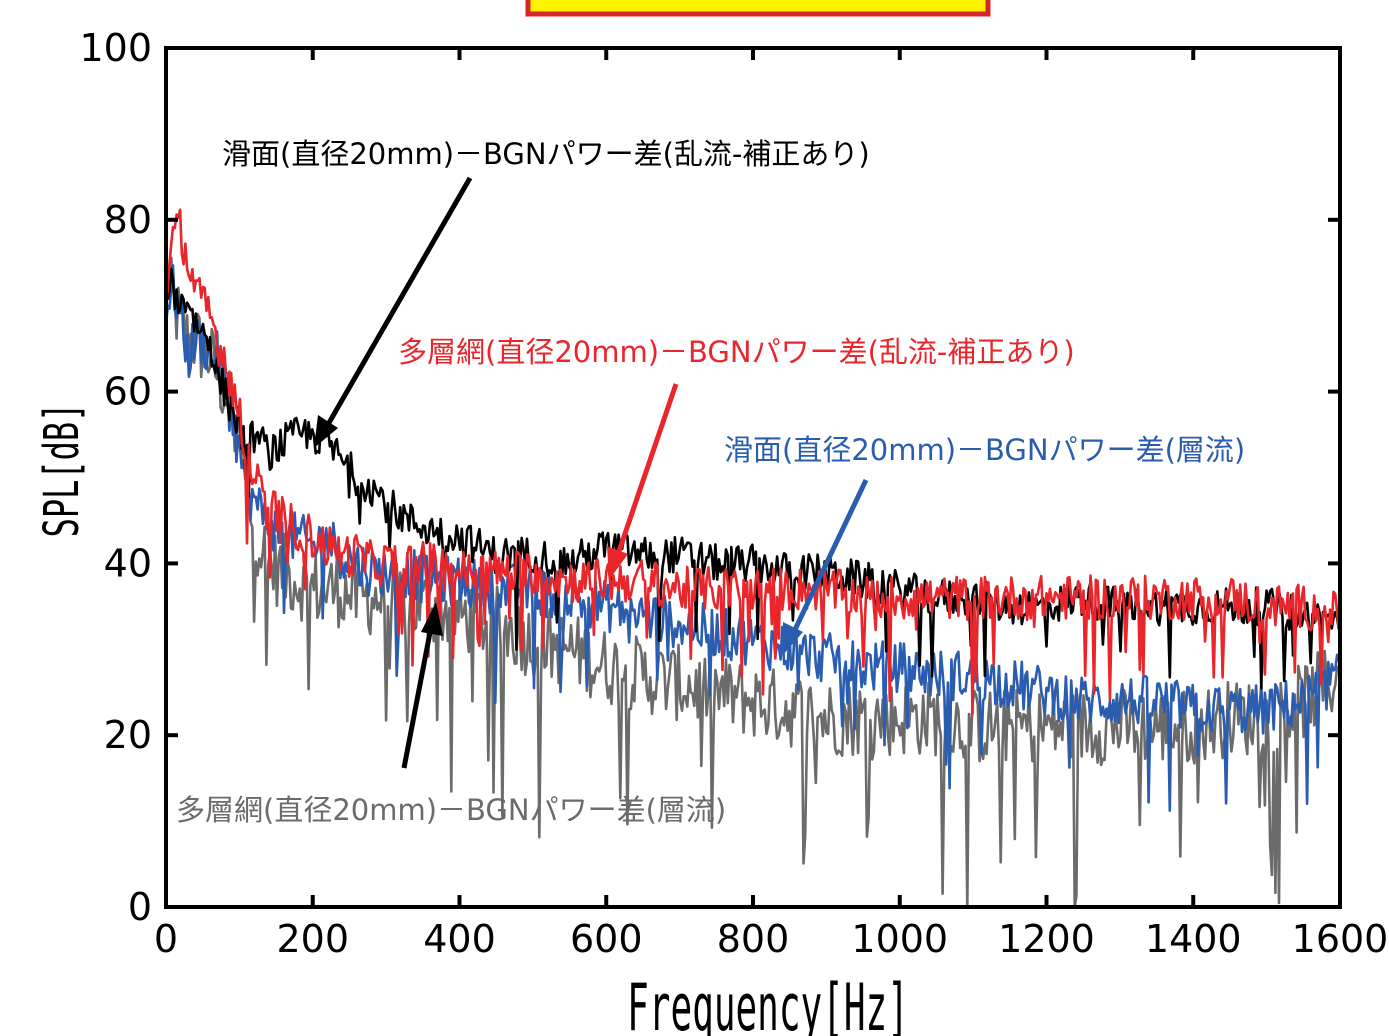  I want to click on arrowhead-mesh-laminar, so click(432, 619).